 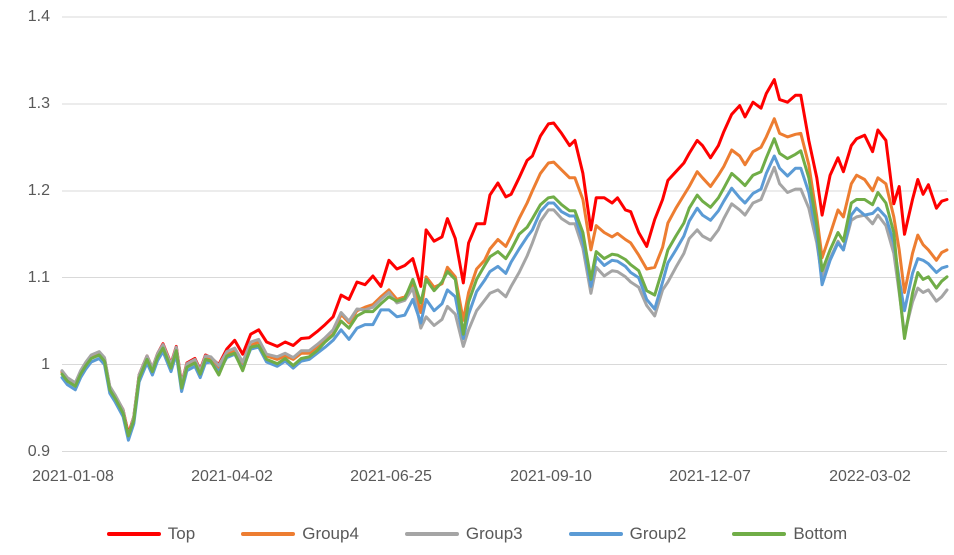 I want to click on y-tick-label: 1.2, so click(x=38, y=190).